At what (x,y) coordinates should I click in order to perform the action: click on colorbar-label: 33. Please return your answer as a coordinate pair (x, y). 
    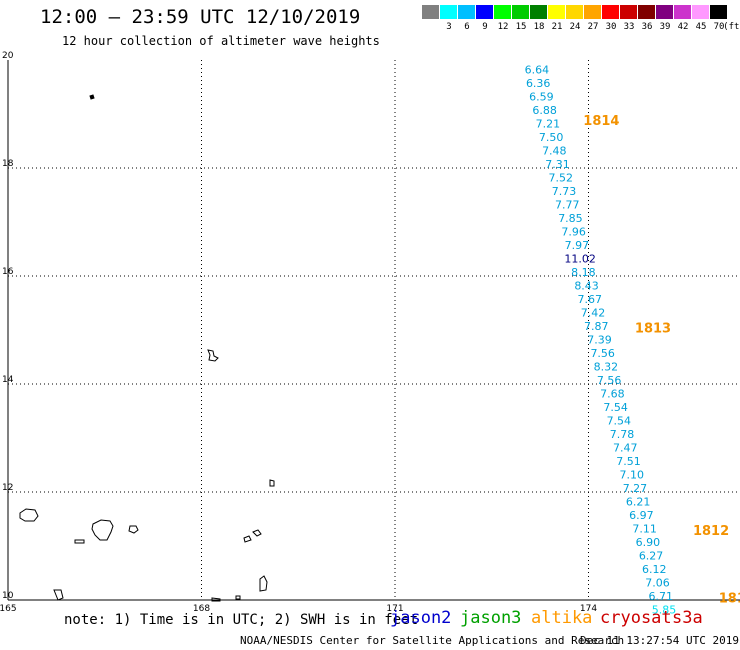
    Looking at the image, I should click on (629, 27).